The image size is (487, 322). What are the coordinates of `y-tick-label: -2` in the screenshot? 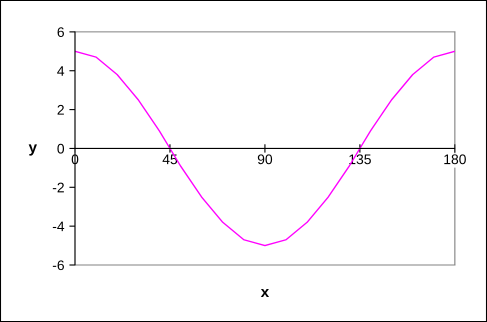 It's located at (58, 187).